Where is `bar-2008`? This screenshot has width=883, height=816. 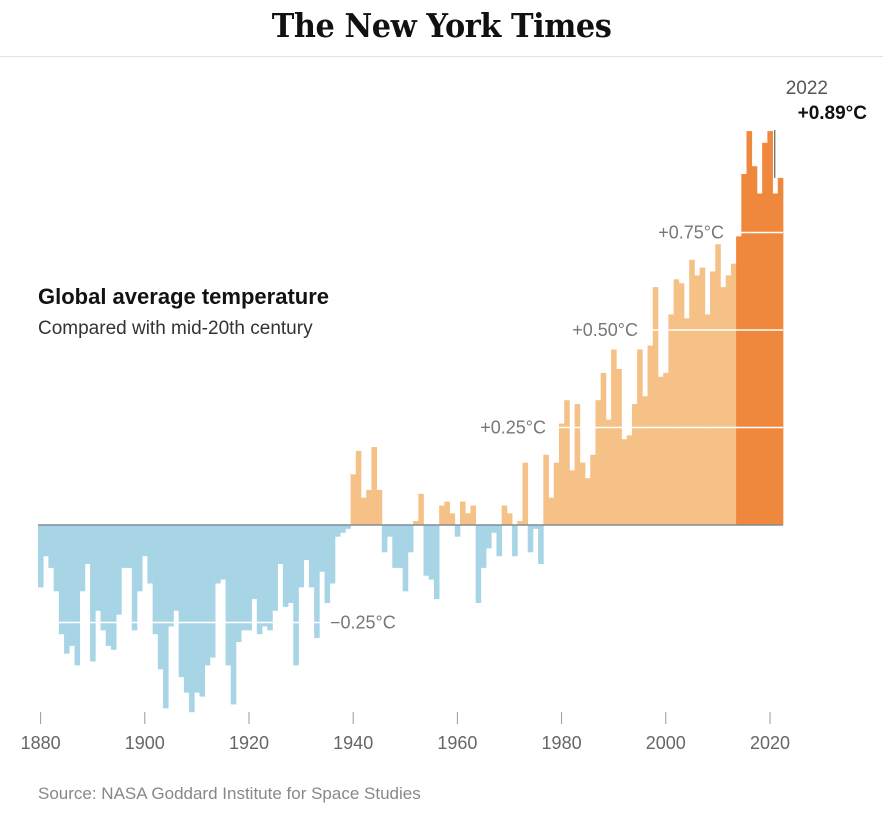
bar-2008 is located at coordinates (707, 419).